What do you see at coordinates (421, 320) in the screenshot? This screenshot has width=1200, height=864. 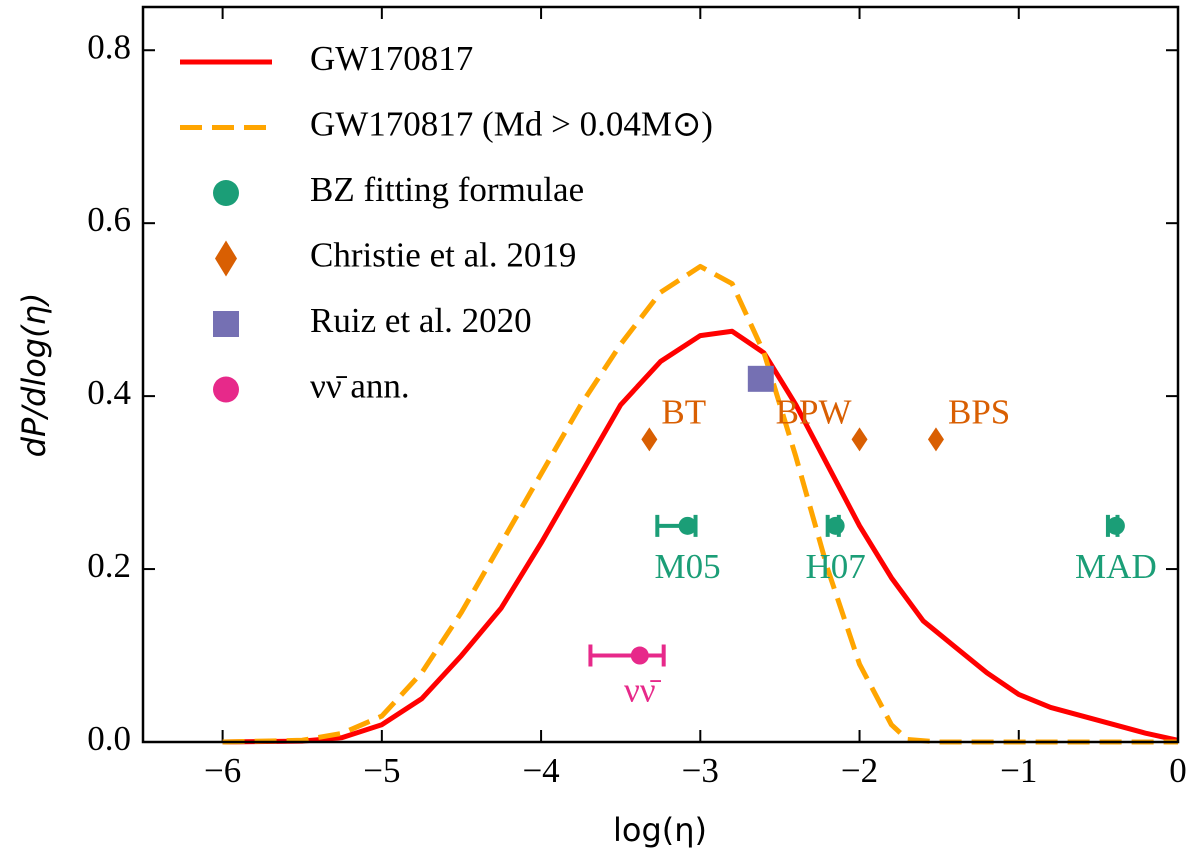 I see `legend-label: Ruiz et al. 2020` at bounding box center [421, 320].